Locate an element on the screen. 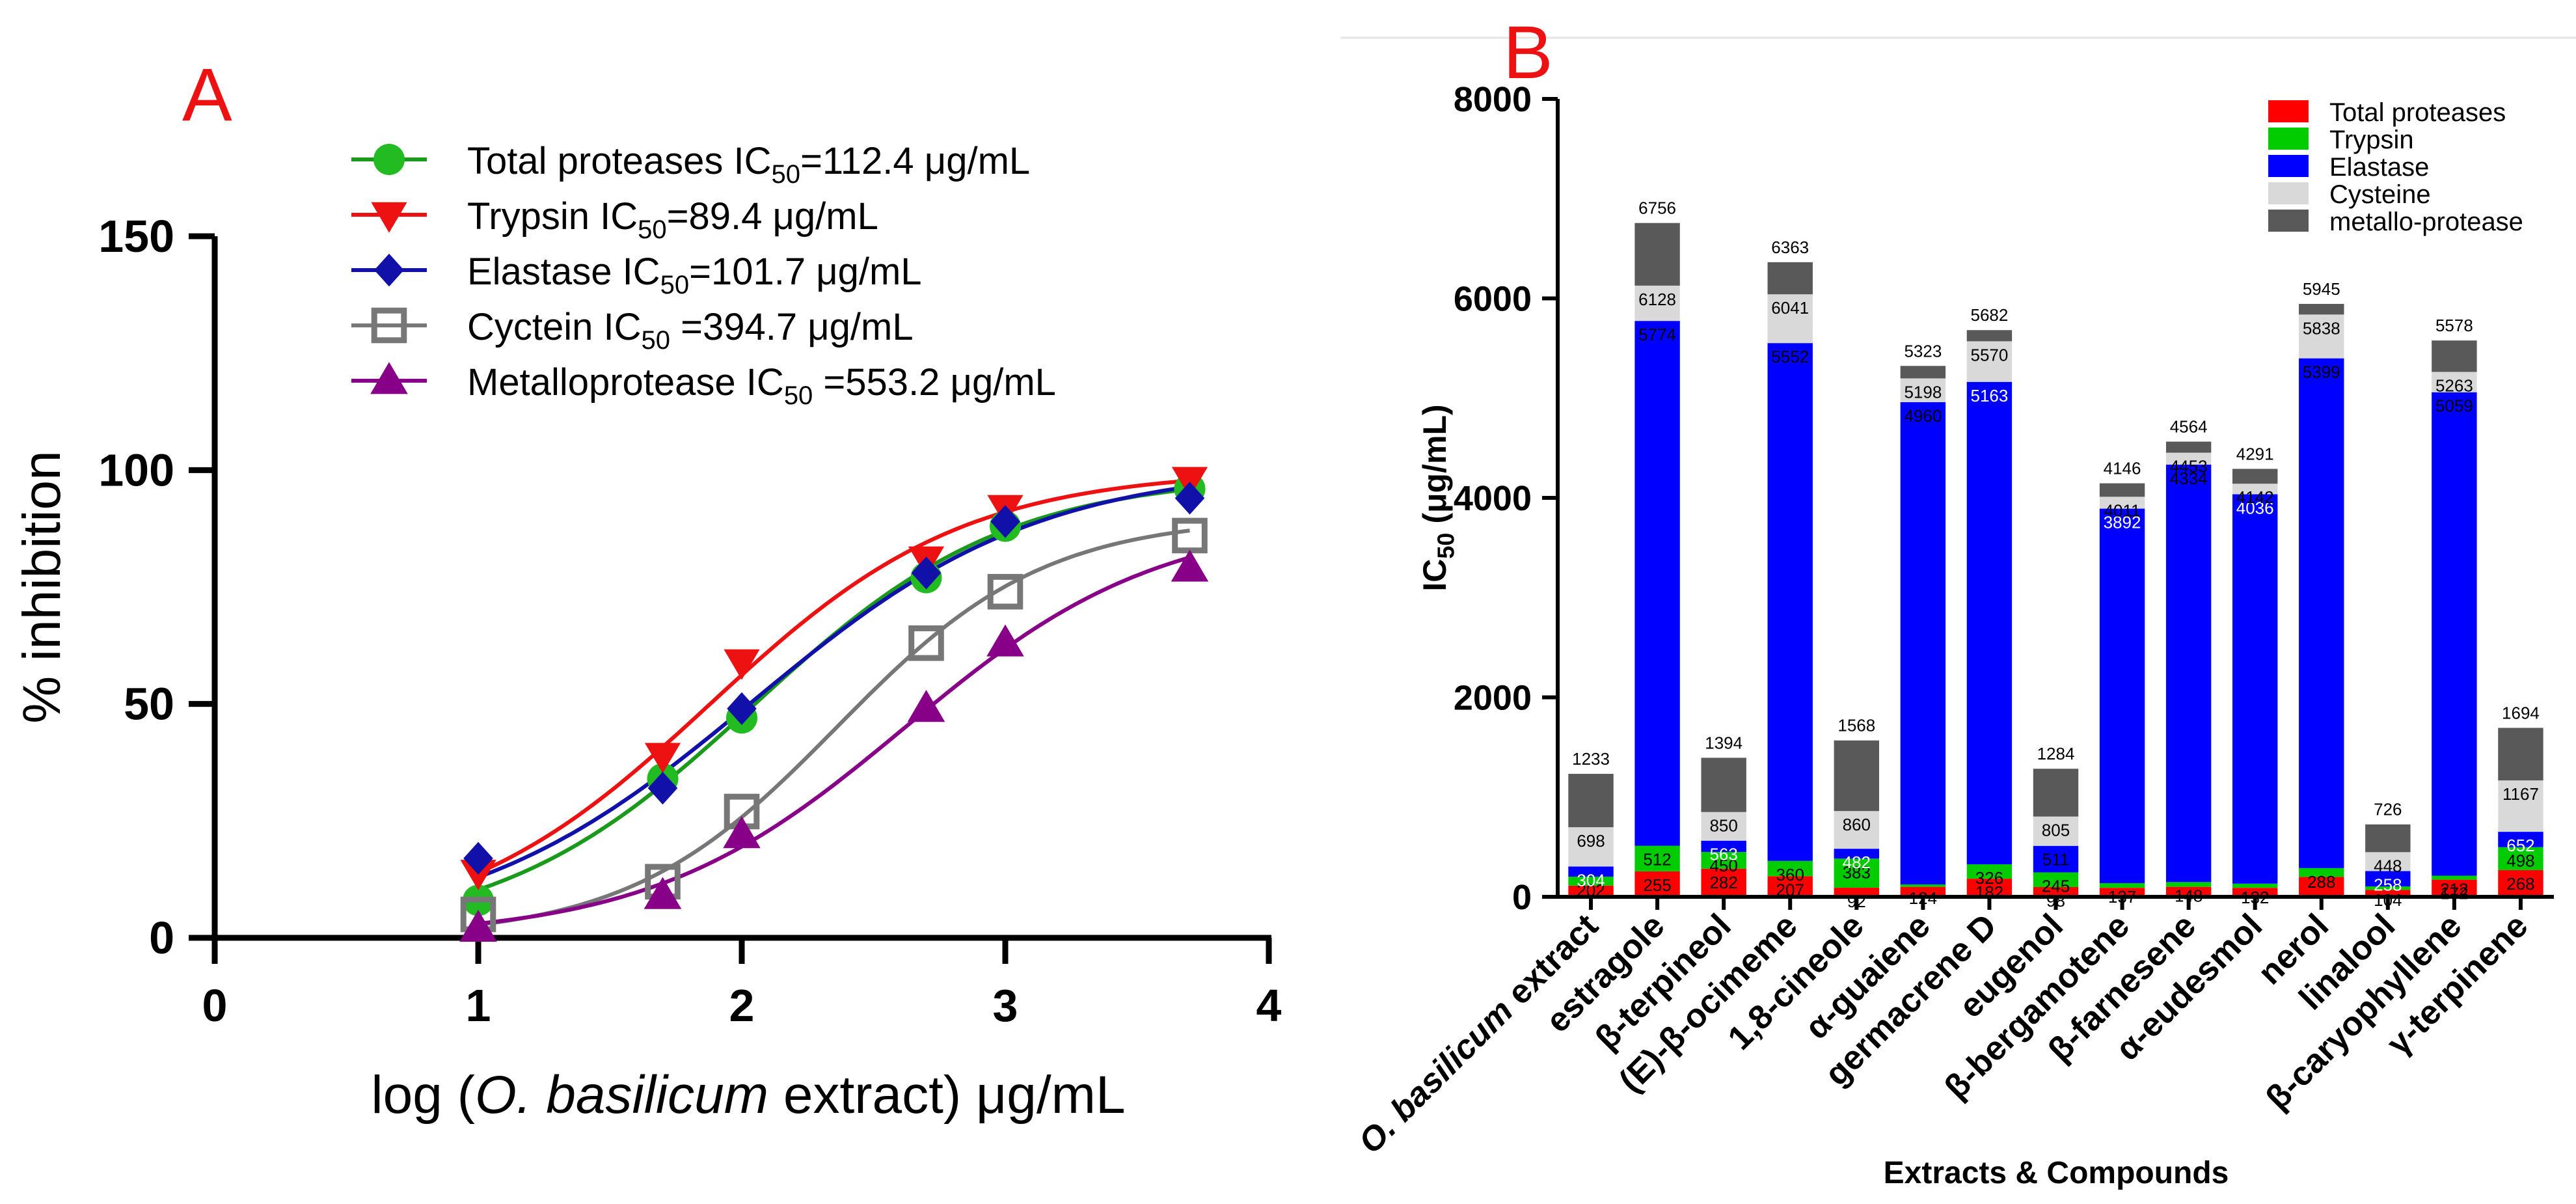 Image resolution: width=2576 pixels, height=1204 pixels. bar-value-label: 282 is located at coordinates (1723, 882).